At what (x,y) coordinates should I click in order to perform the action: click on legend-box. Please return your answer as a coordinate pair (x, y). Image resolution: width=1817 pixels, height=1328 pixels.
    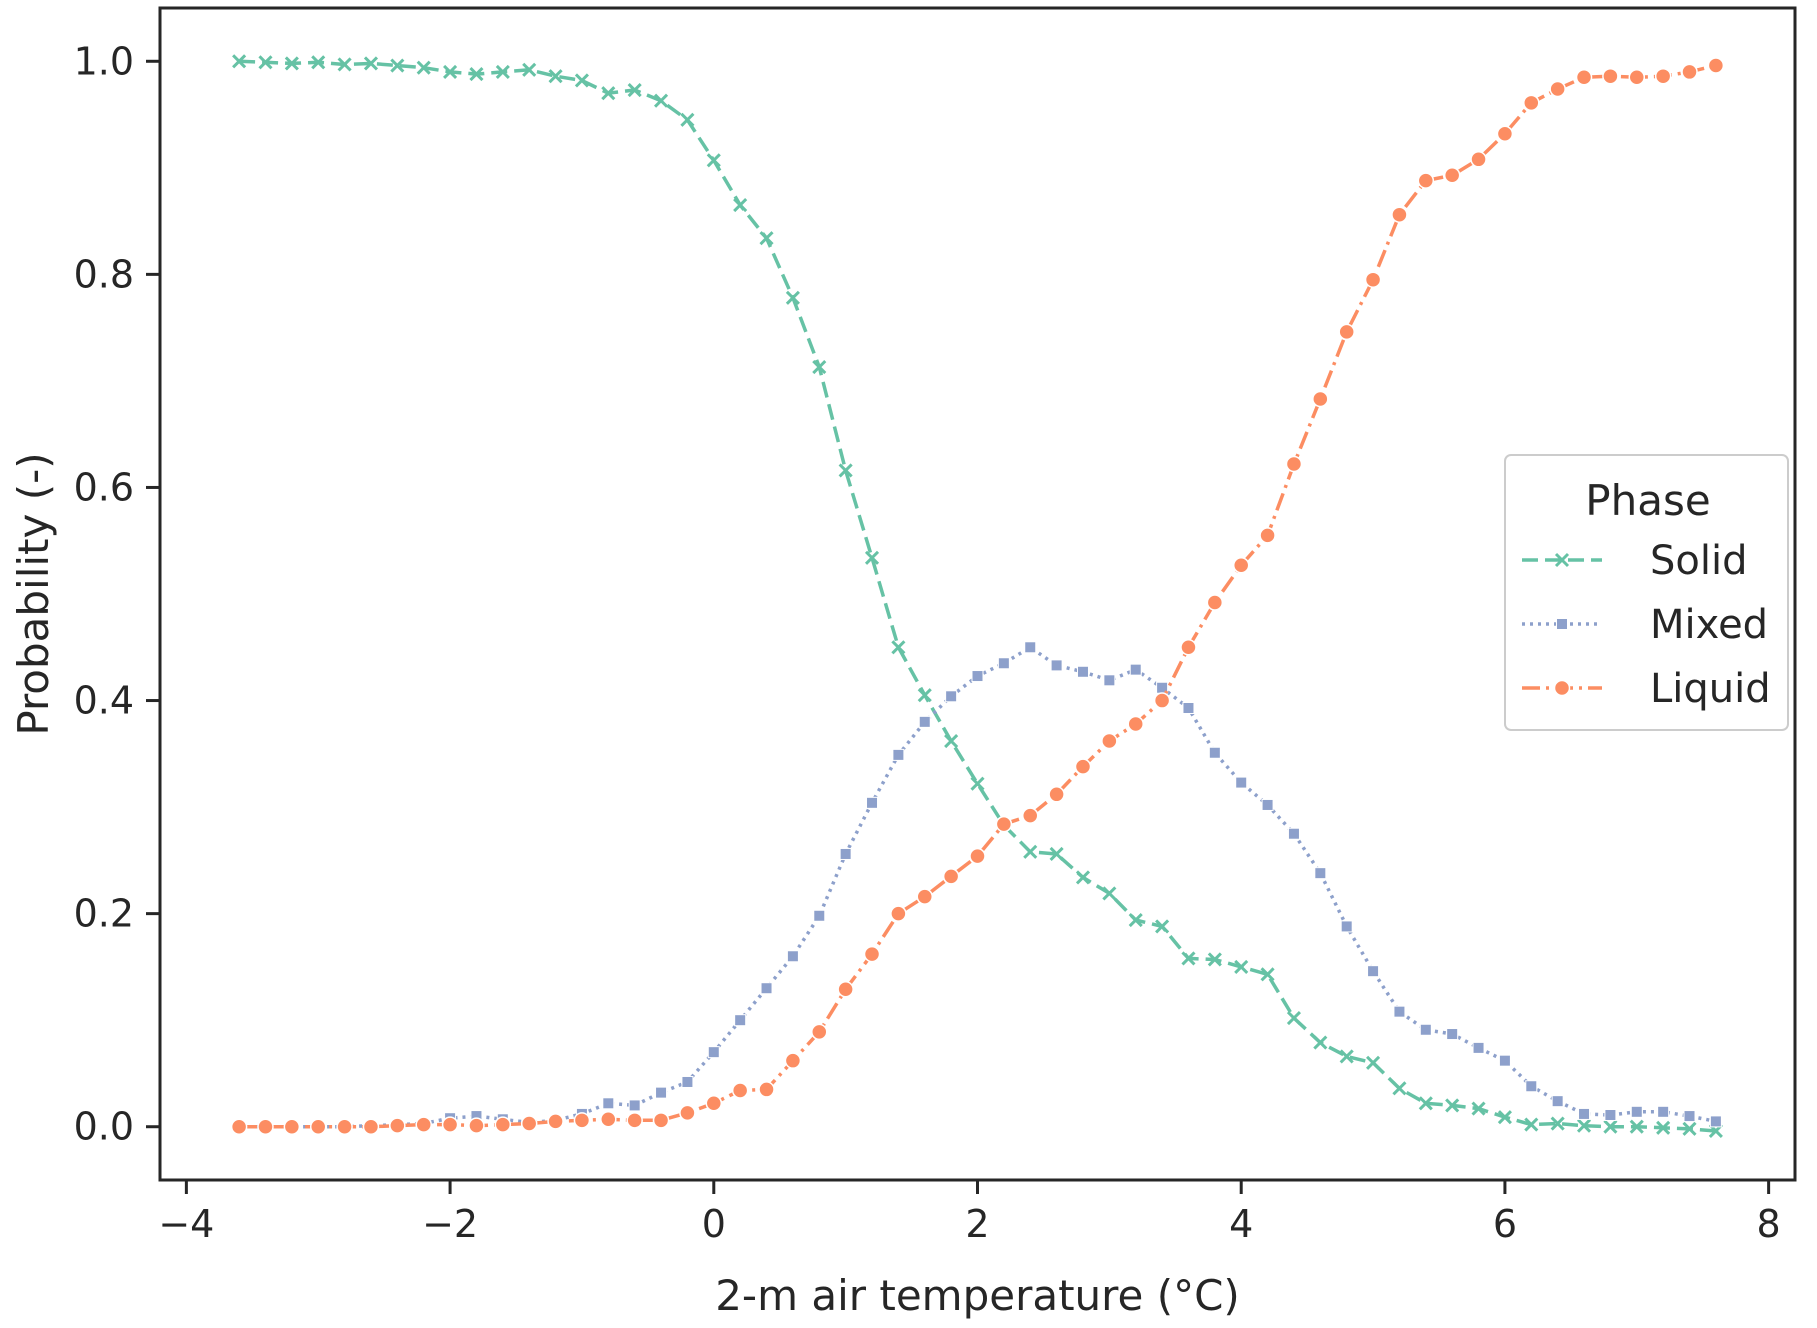
    Looking at the image, I should click on (1646, 592).